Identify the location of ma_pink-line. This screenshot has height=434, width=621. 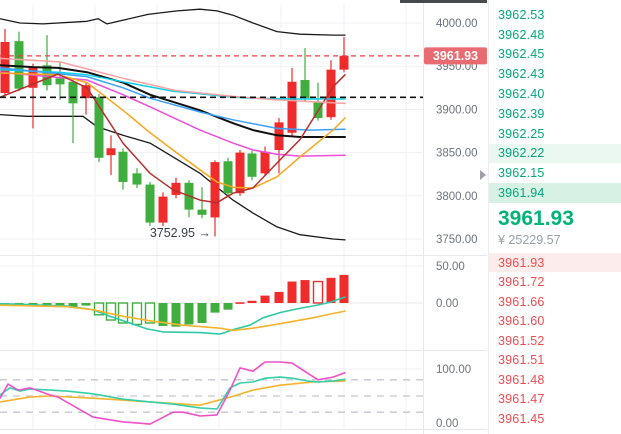
(173, 81).